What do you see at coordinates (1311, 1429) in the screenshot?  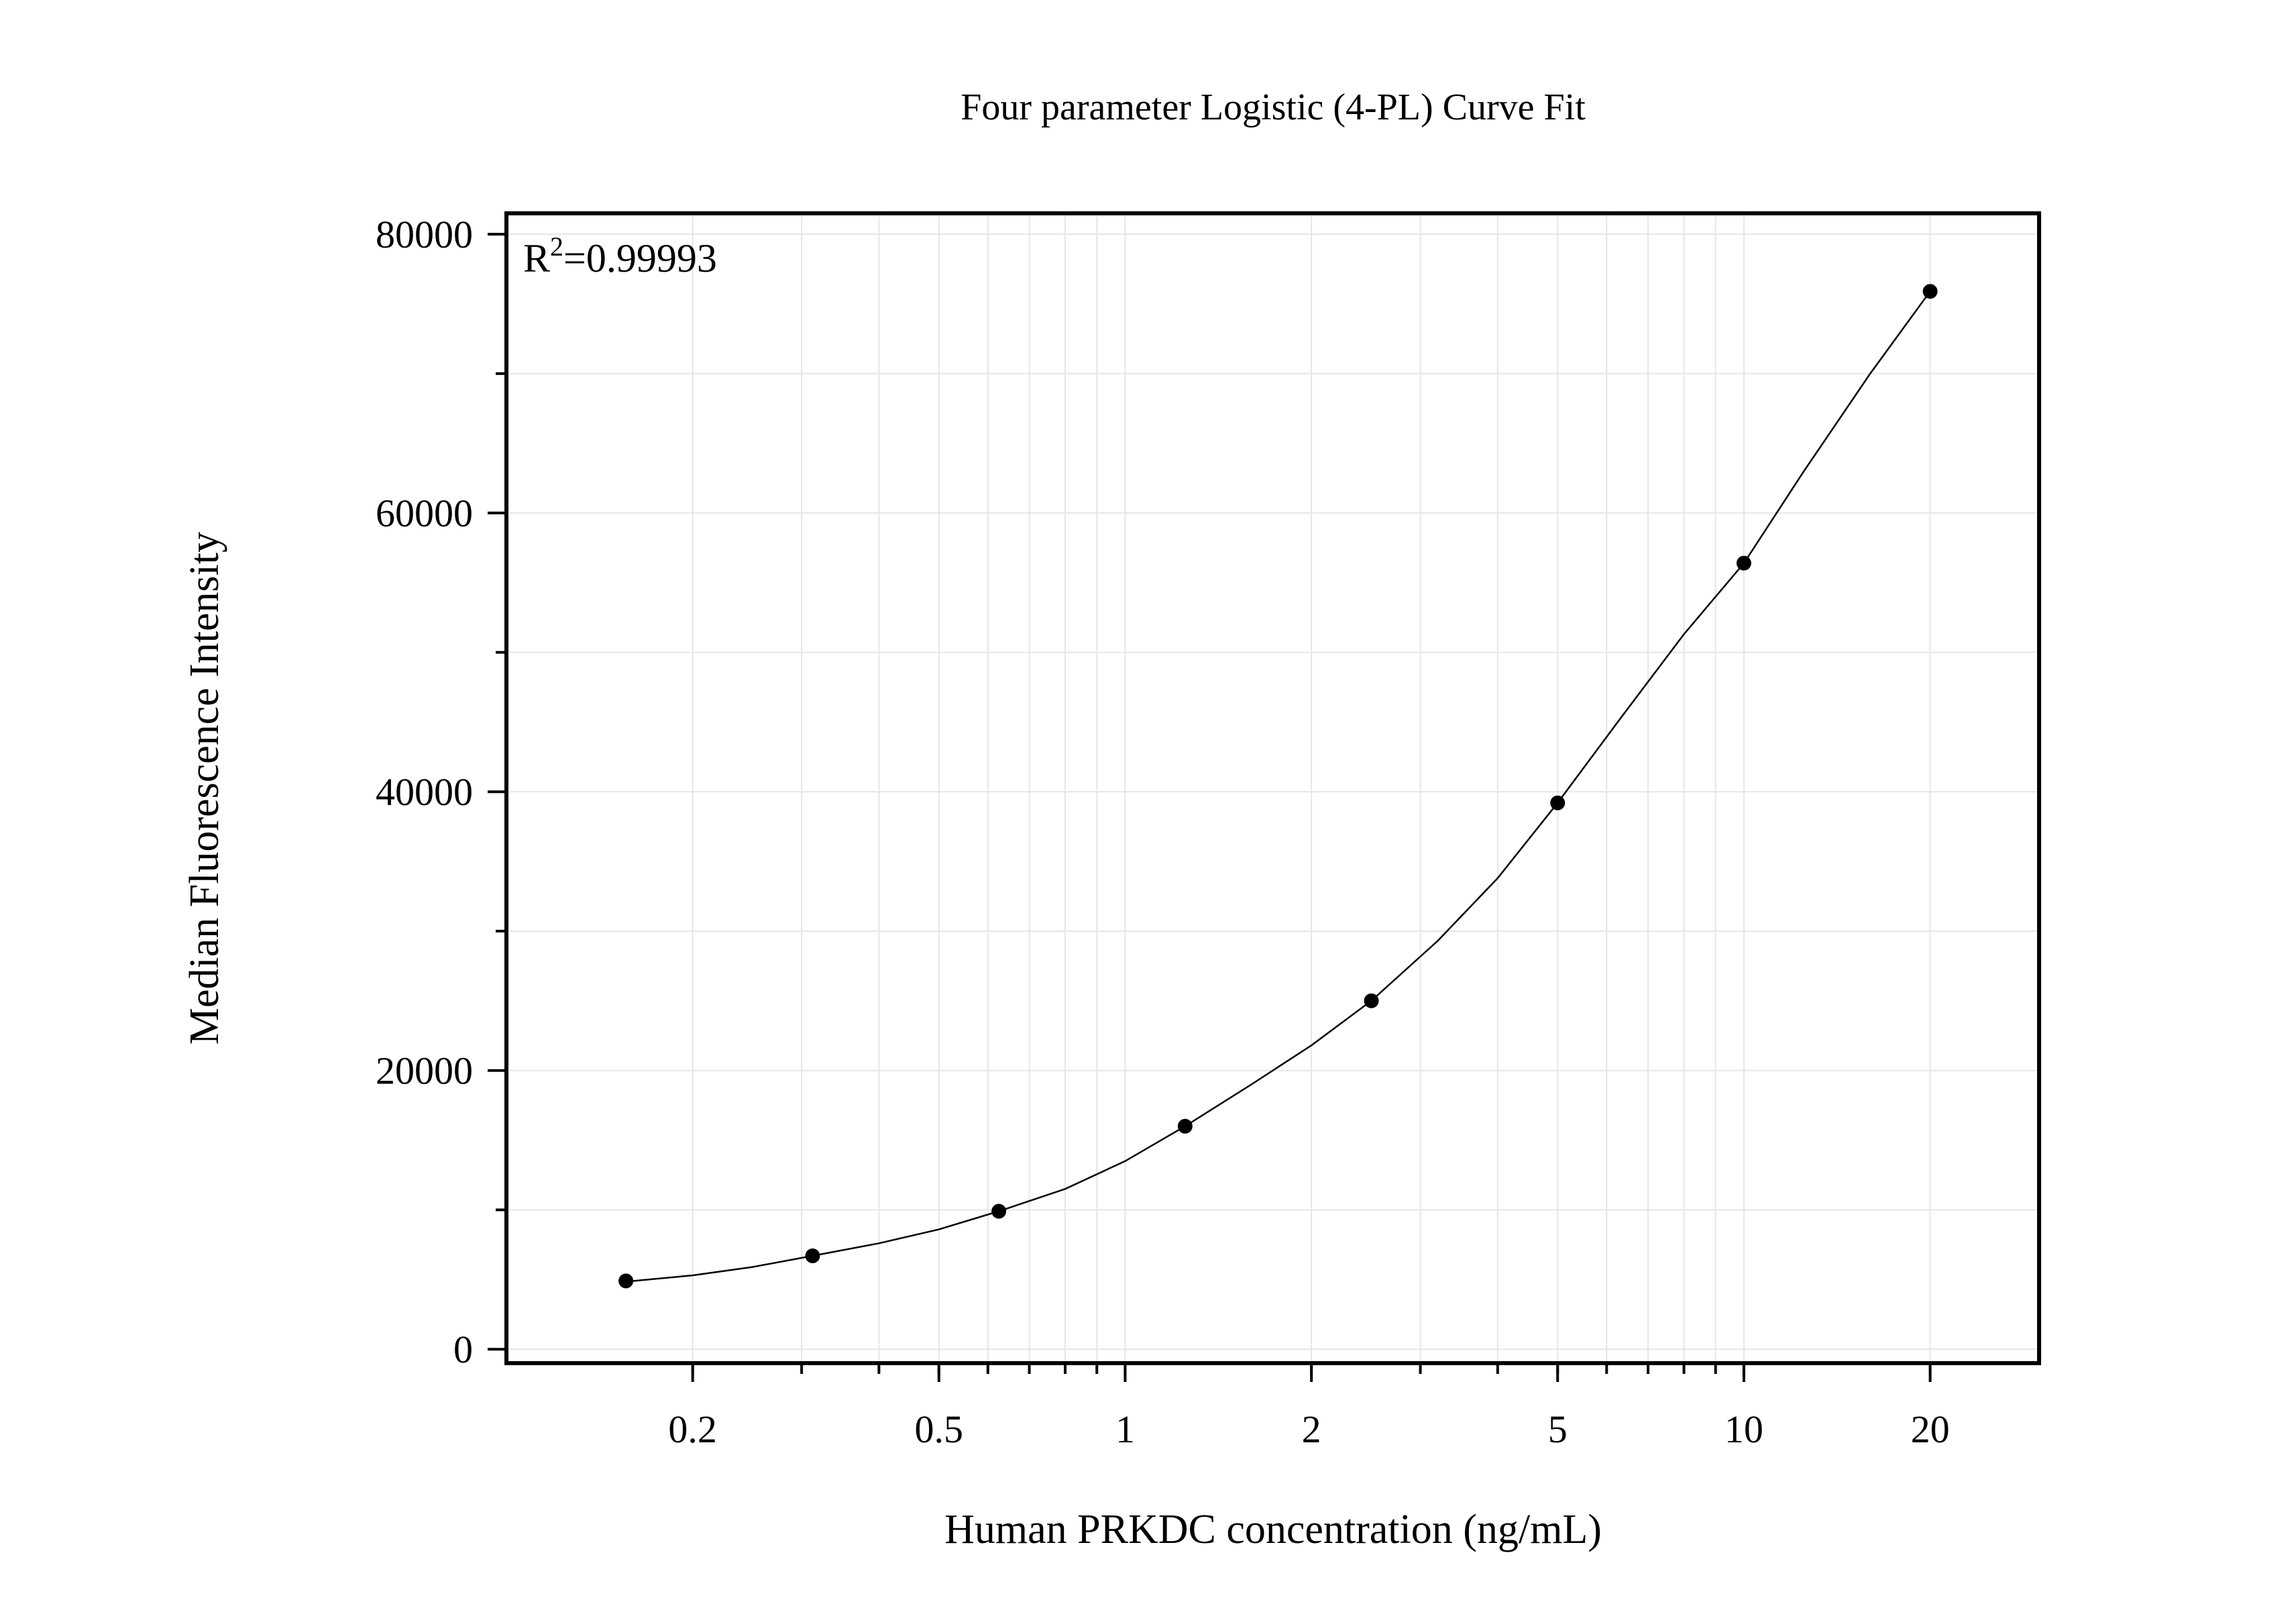 I see `x-tick-label: 2` at bounding box center [1311, 1429].